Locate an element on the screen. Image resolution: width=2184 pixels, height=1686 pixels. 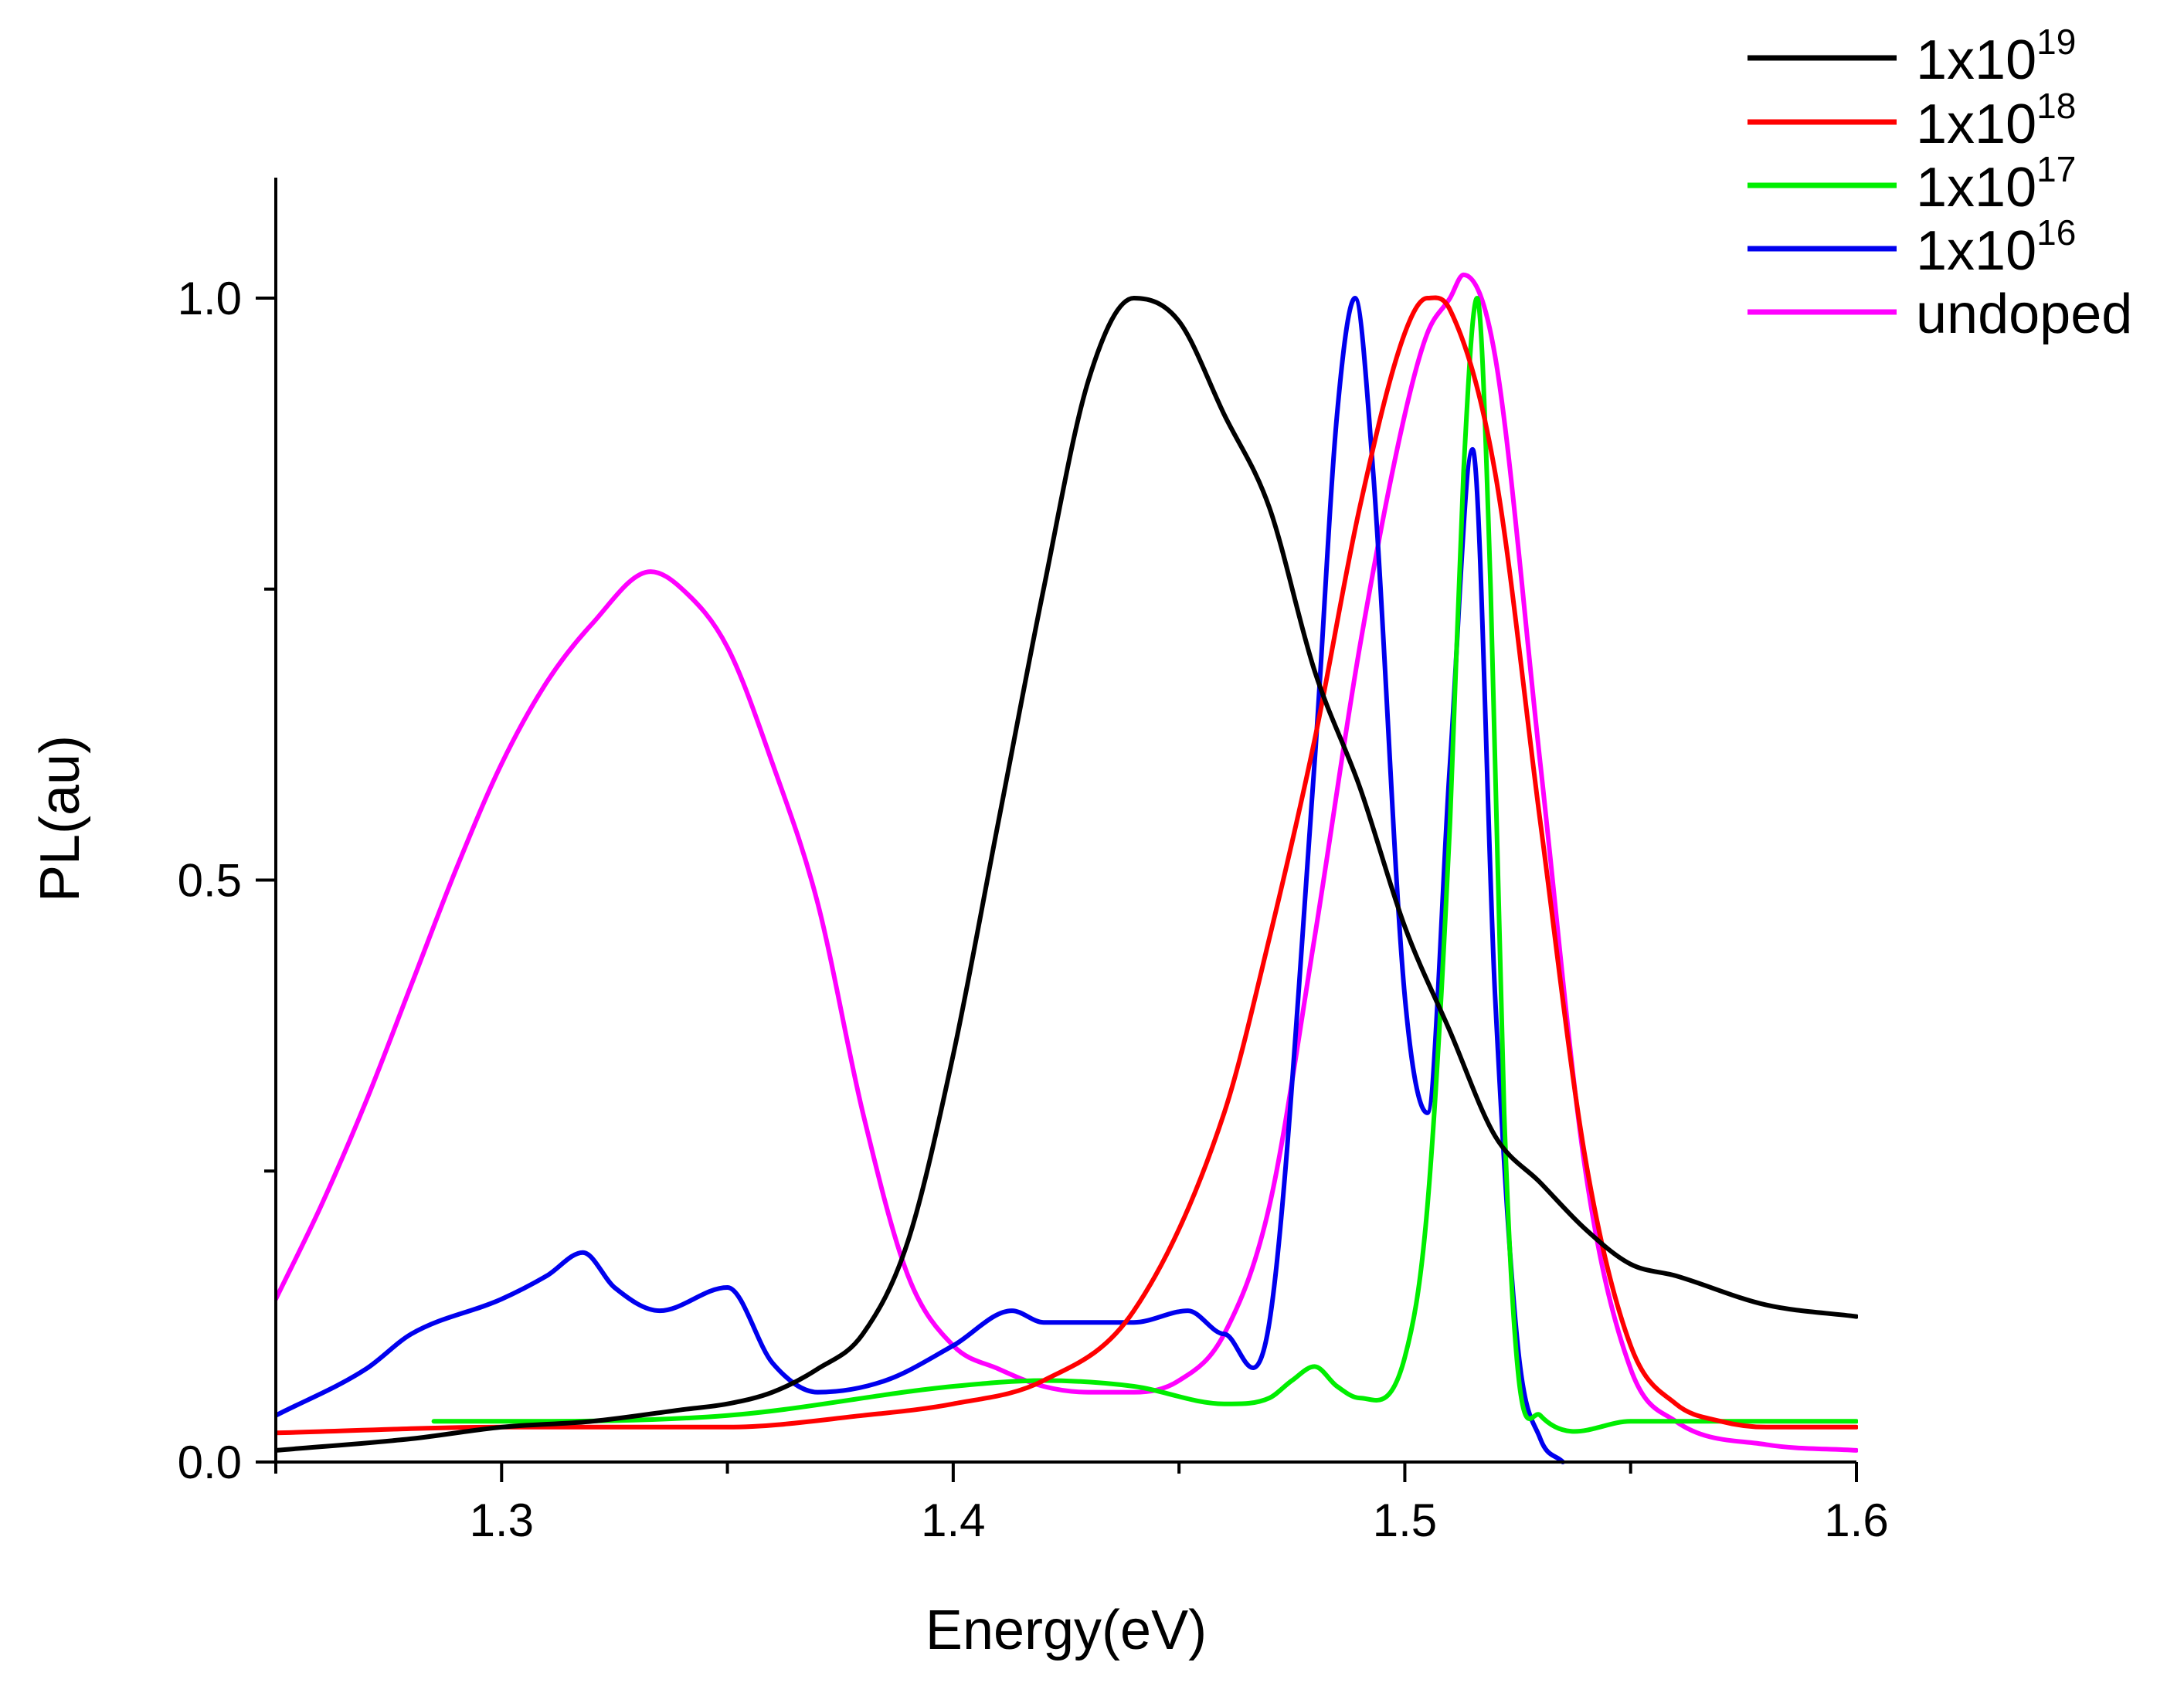
legend-label-exponent: 18 is located at coordinates (2056, 106).